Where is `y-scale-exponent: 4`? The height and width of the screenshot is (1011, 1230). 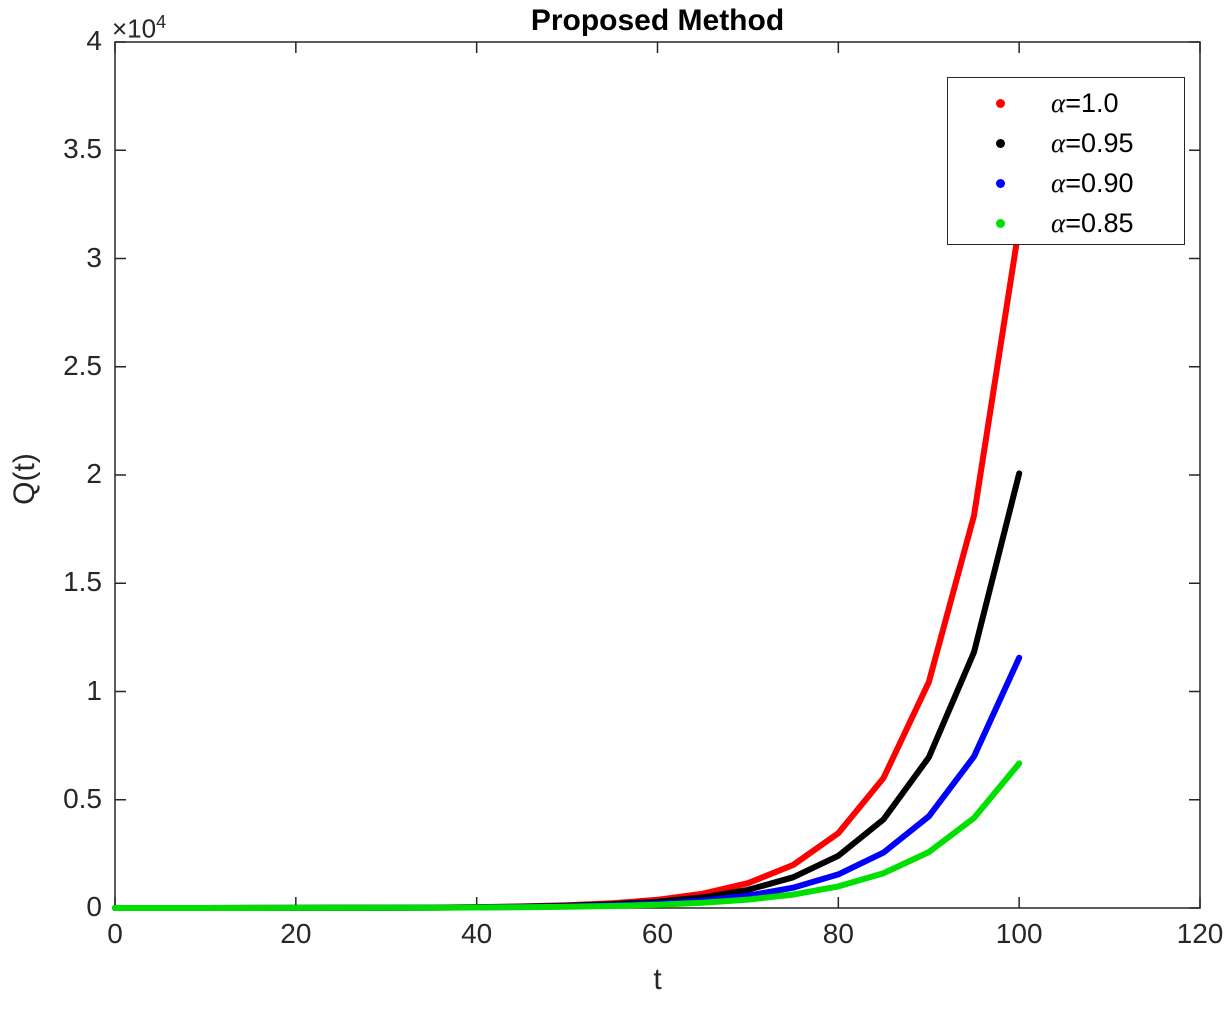 y-scale-exponent: 4 is located at coordinates (161, 22).